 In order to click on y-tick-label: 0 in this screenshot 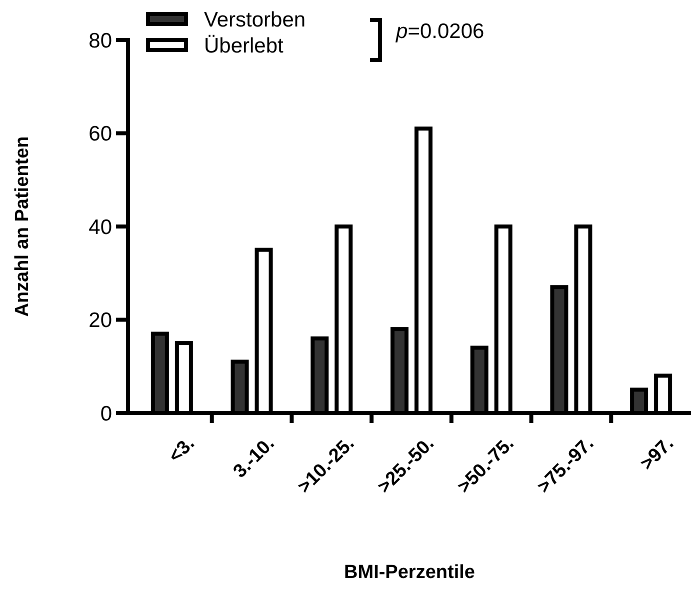, I will do `click(106, 414)`.